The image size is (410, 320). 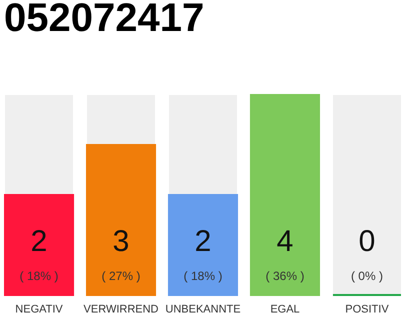 I want to click on annotation: ( 0% ), so click(x=366, y=276).